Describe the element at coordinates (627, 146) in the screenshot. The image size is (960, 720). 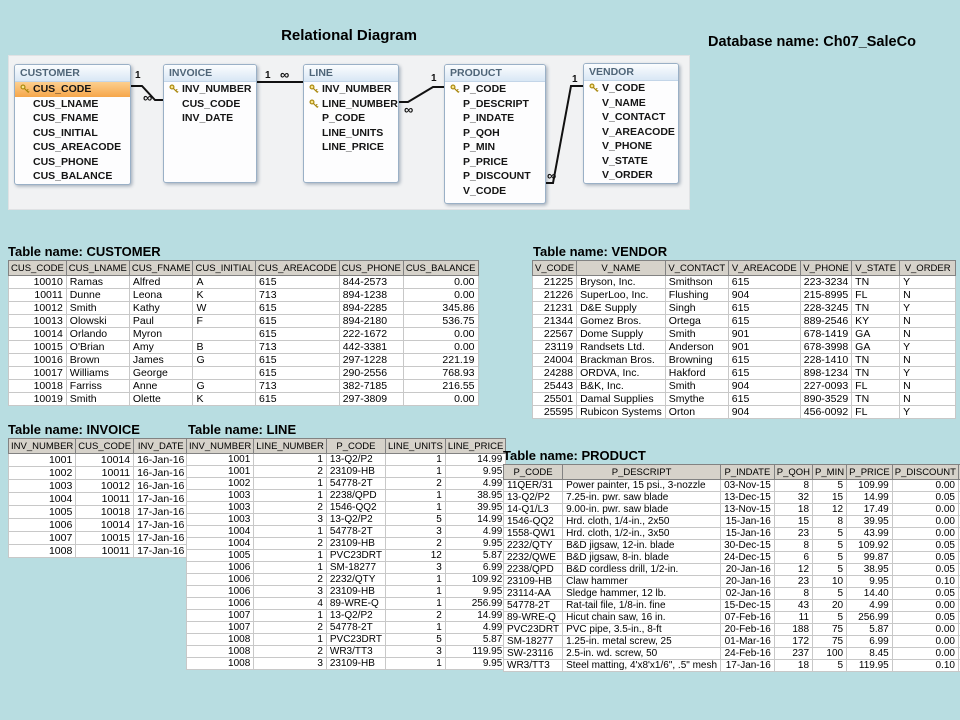
I see `field-label: V_PHONE` at that location.